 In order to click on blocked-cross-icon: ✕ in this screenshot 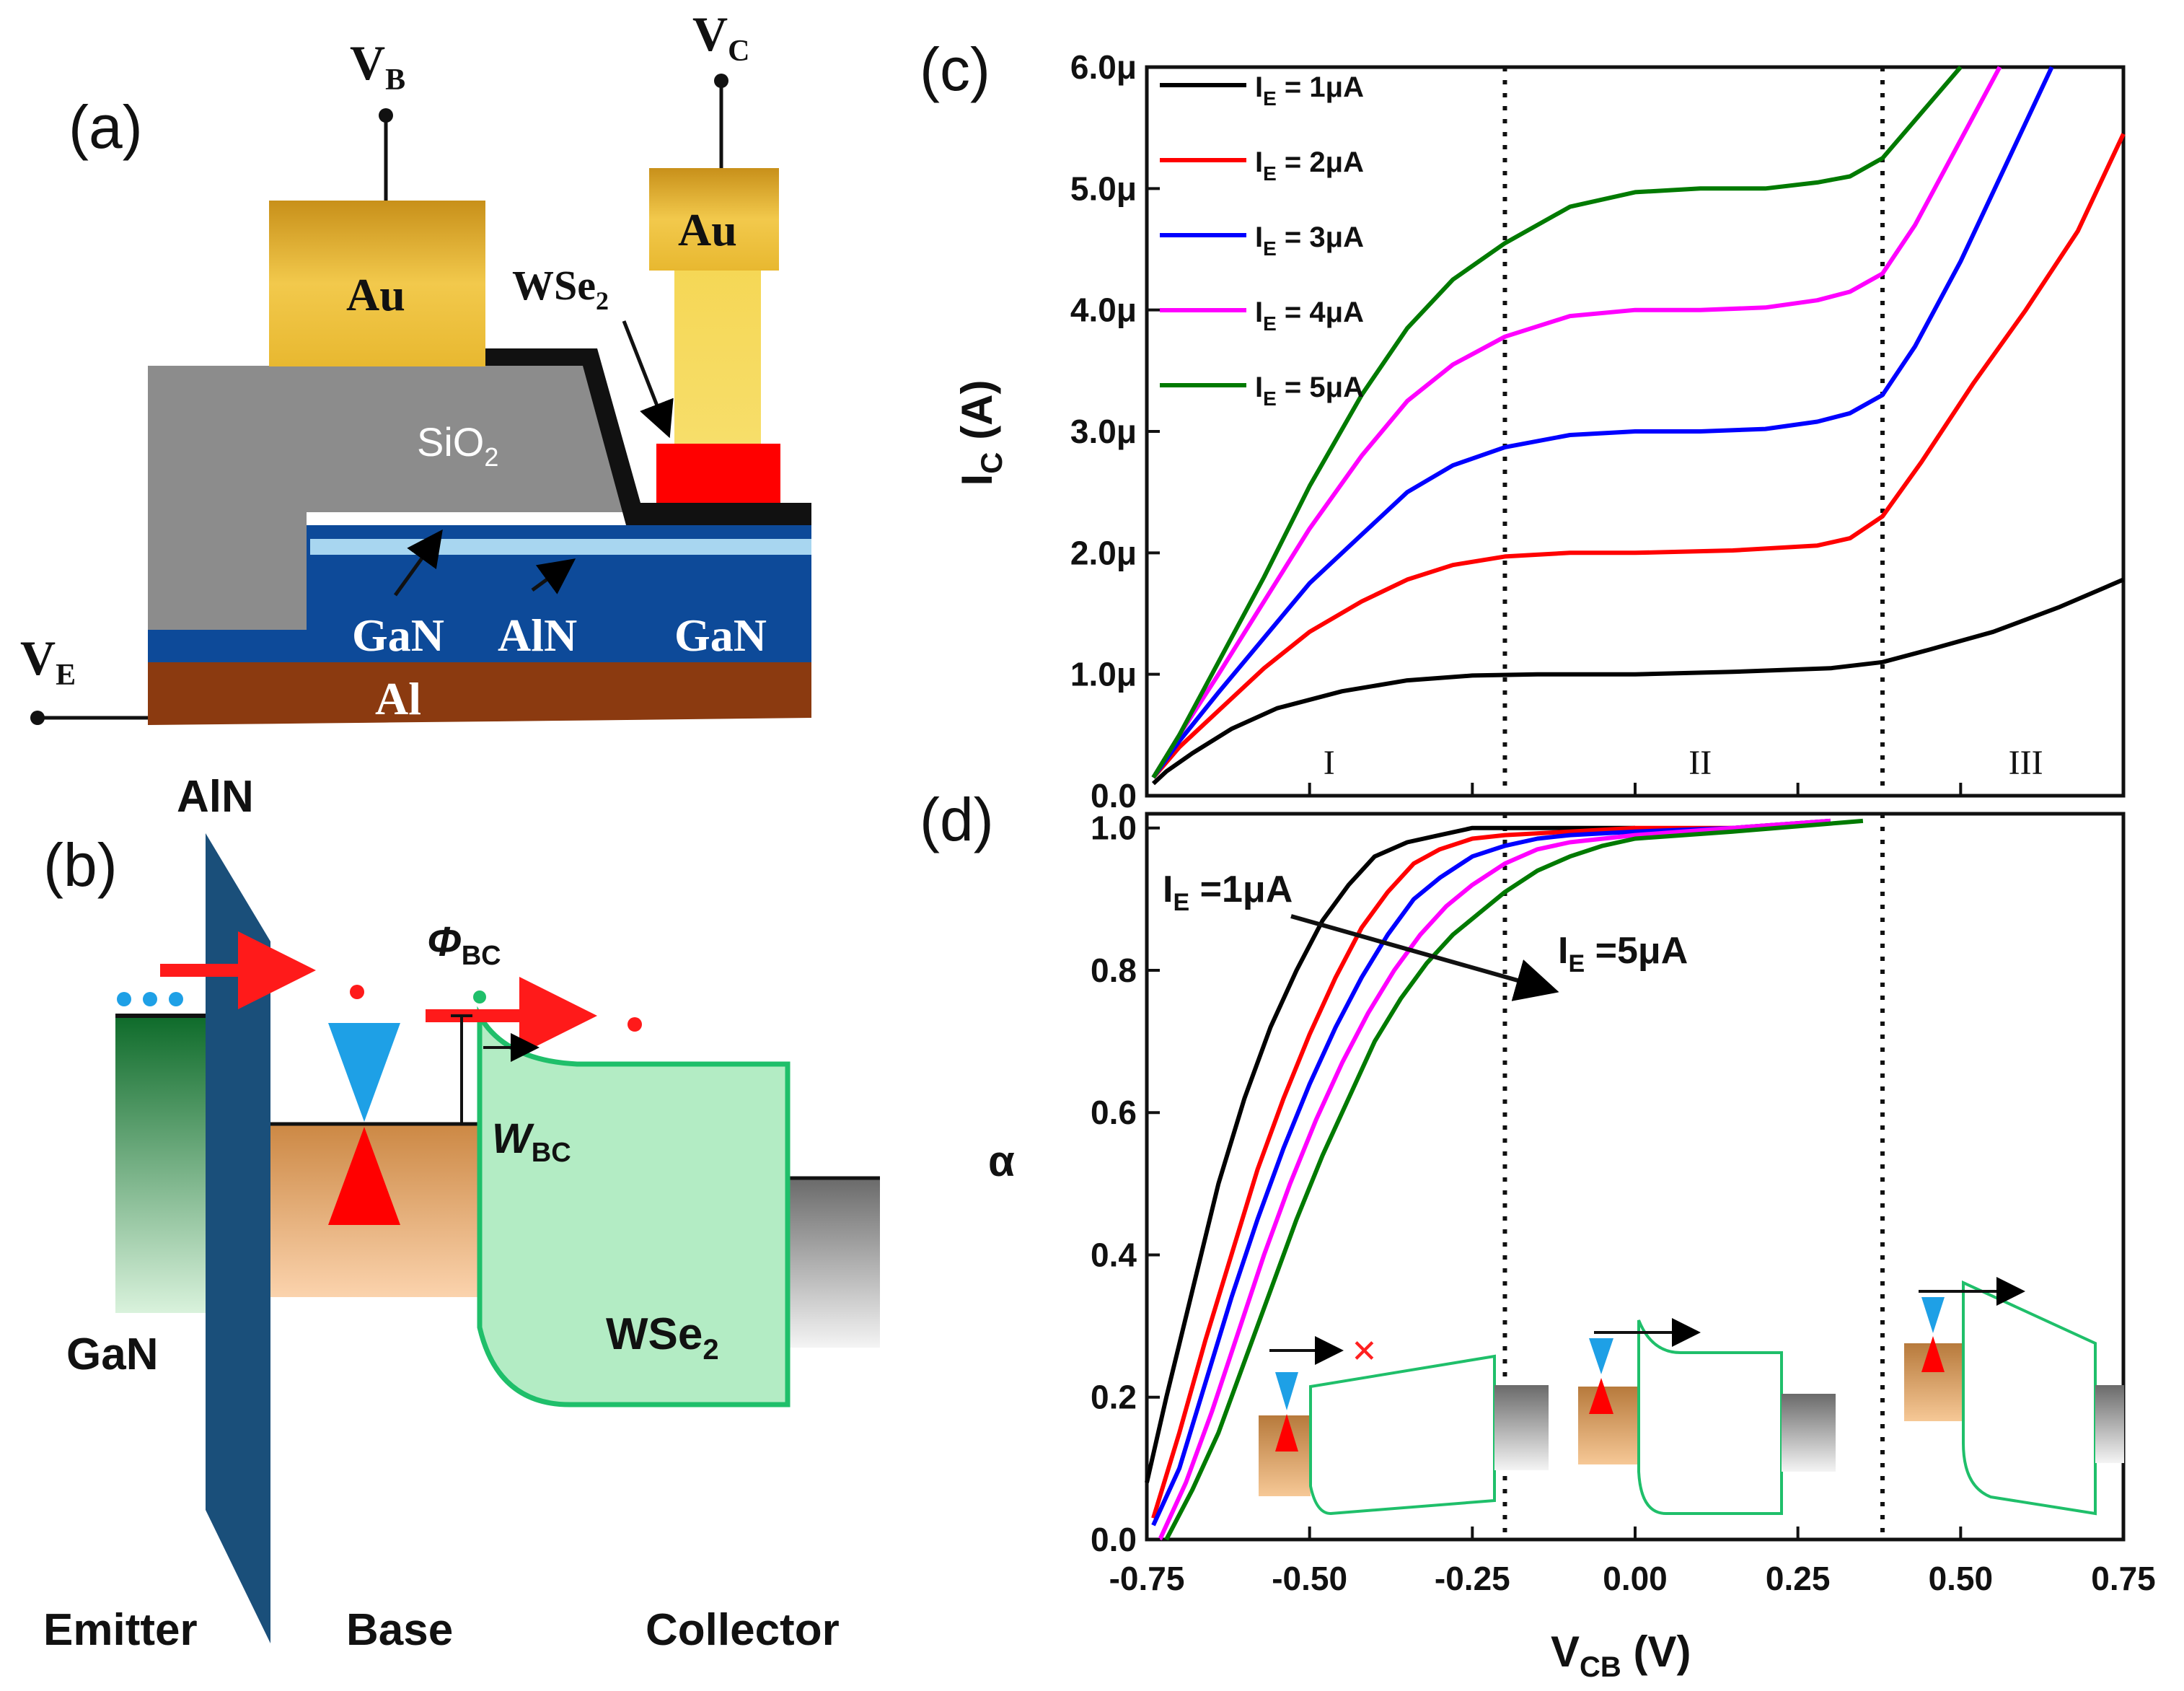, I will do `click(1364, 1351)`.